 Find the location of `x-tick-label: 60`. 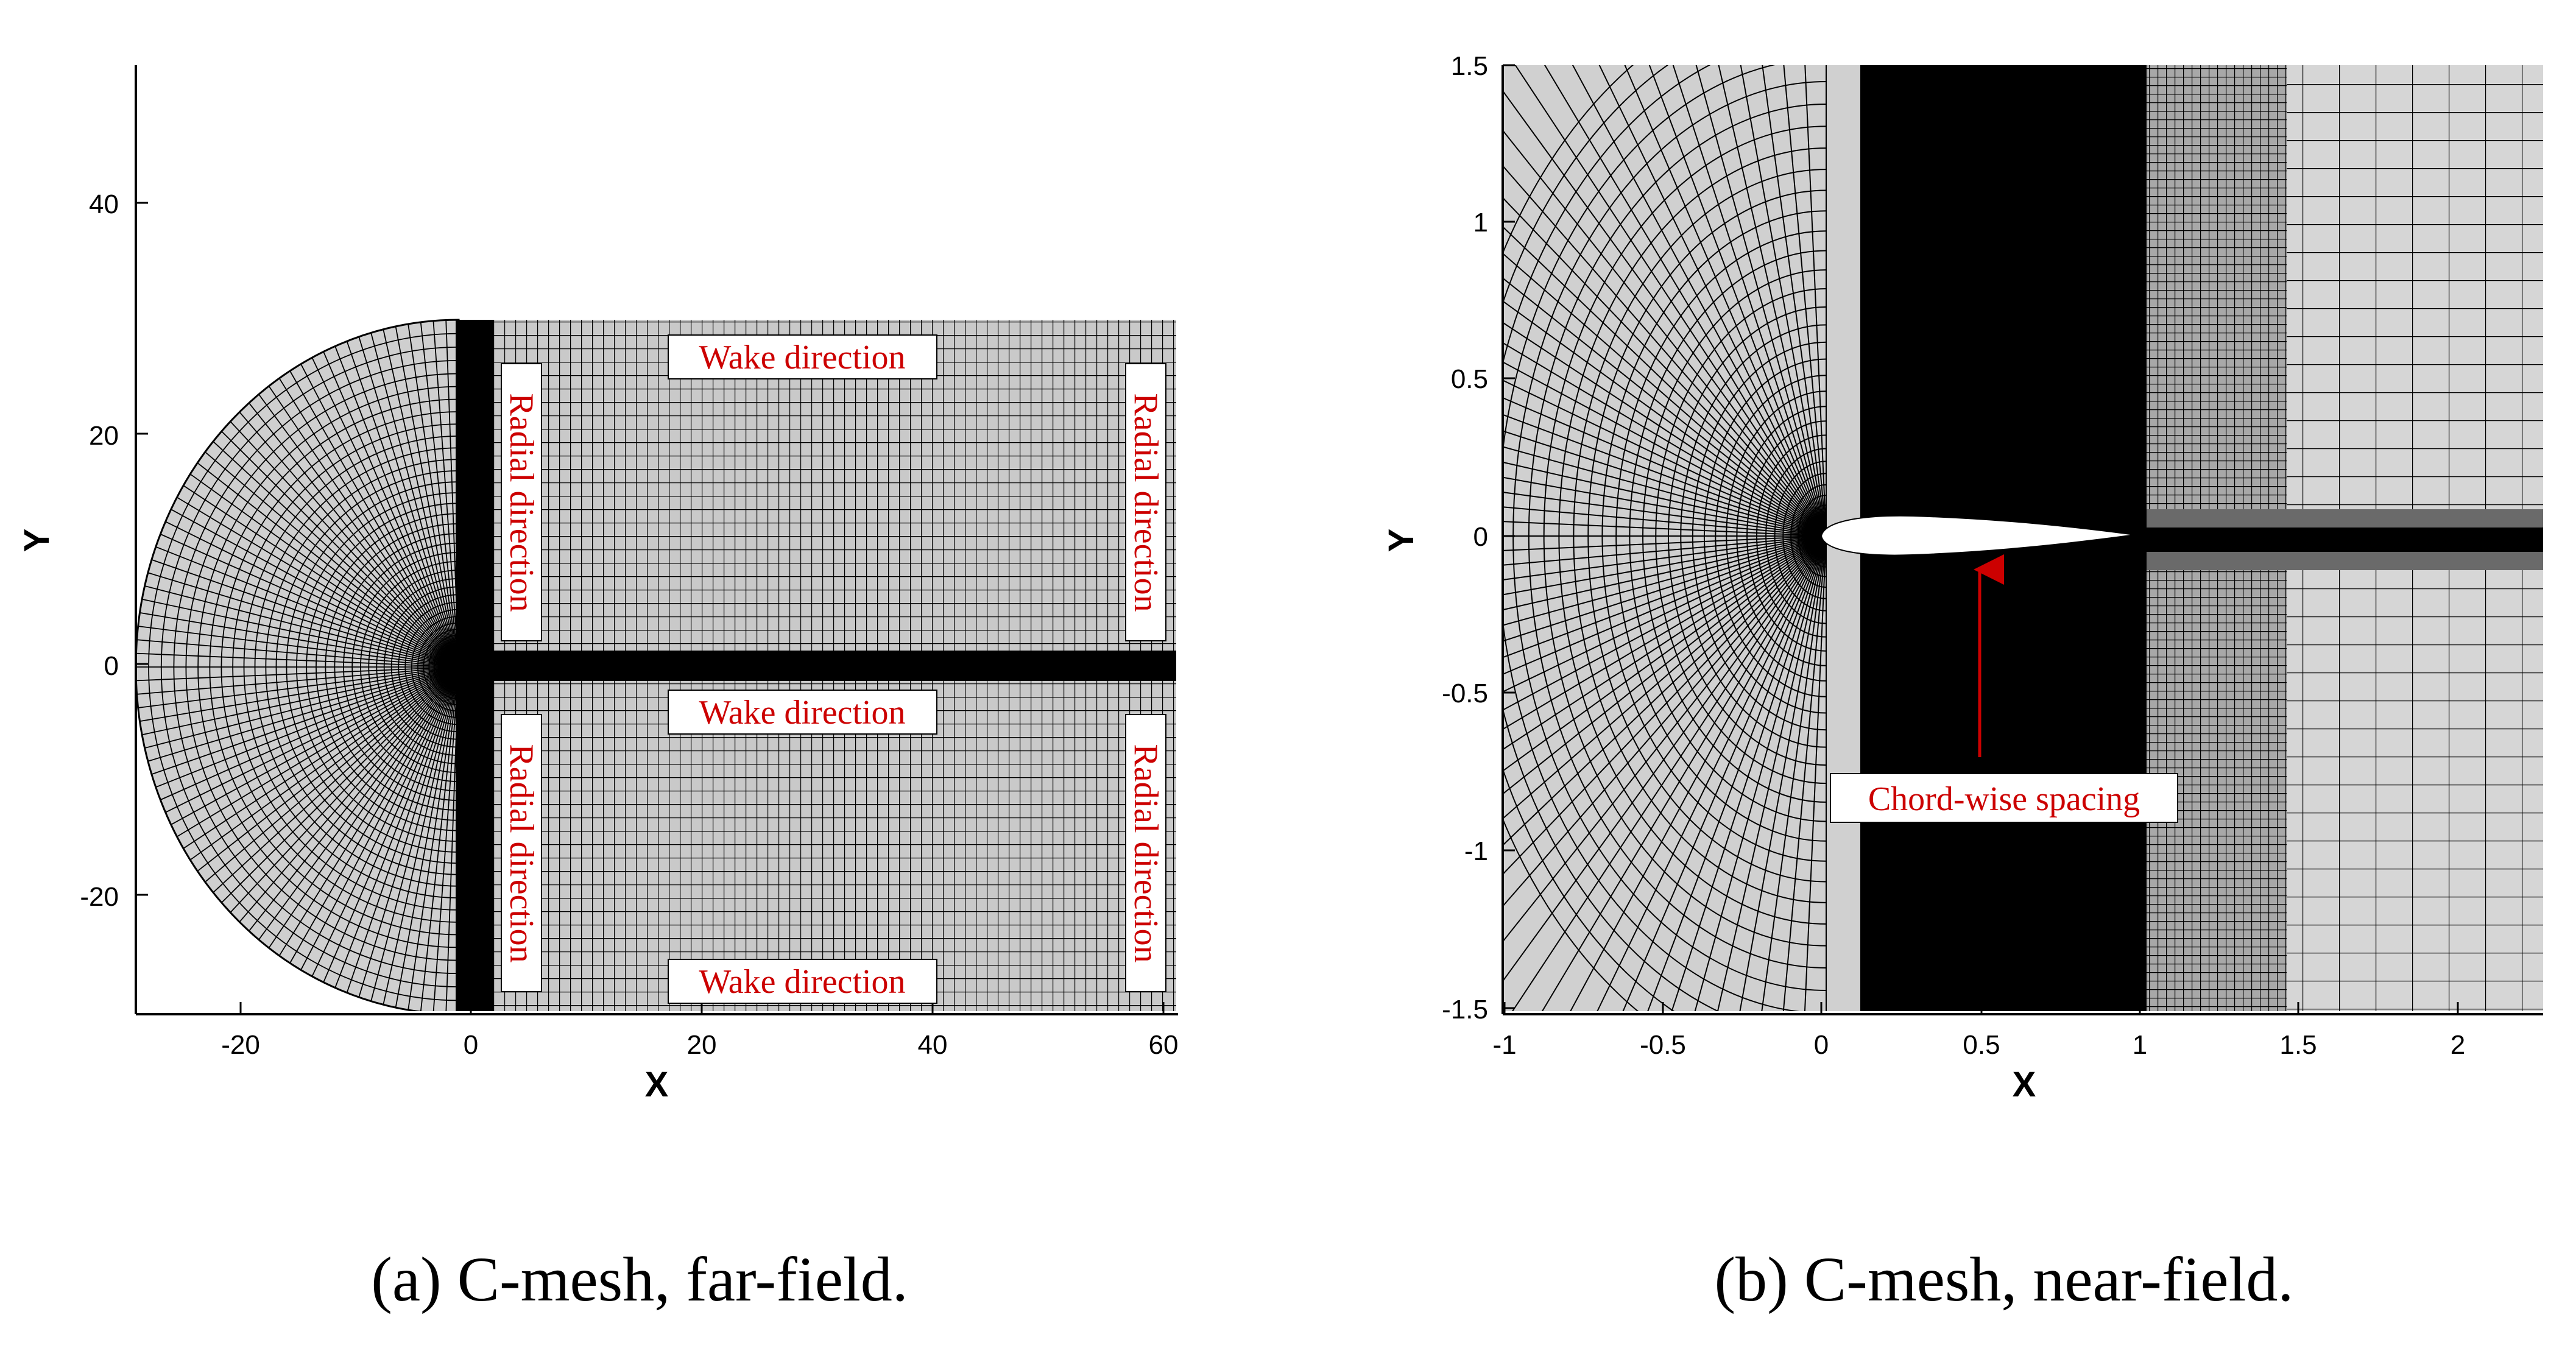

x-tick-label: 60 is located at coordinates (1164, 1045).